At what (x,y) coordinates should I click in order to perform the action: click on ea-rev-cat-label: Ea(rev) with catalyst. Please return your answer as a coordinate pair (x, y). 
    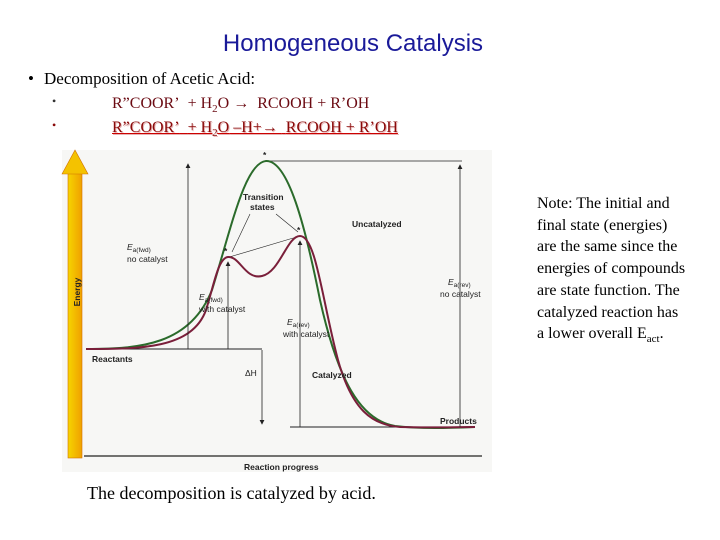
    Looking at the image, I should click on (306, 328).